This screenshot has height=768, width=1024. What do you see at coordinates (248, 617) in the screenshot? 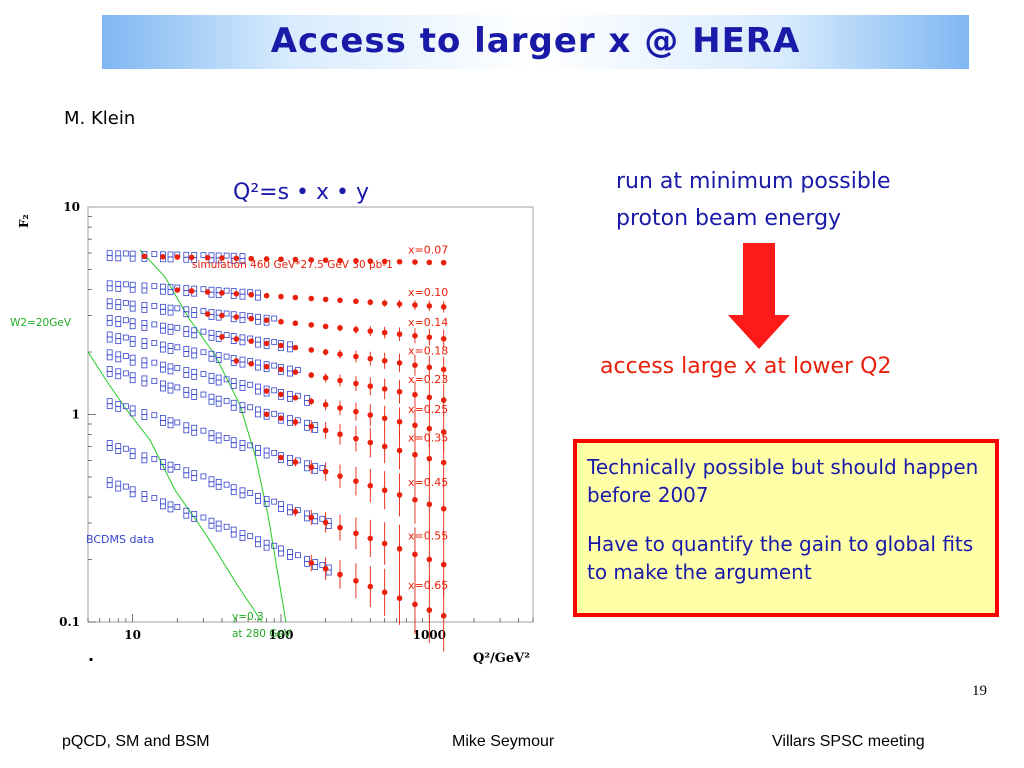
I see `y-line-annotation-1: y=0.3` at bounding box center [248, 617].